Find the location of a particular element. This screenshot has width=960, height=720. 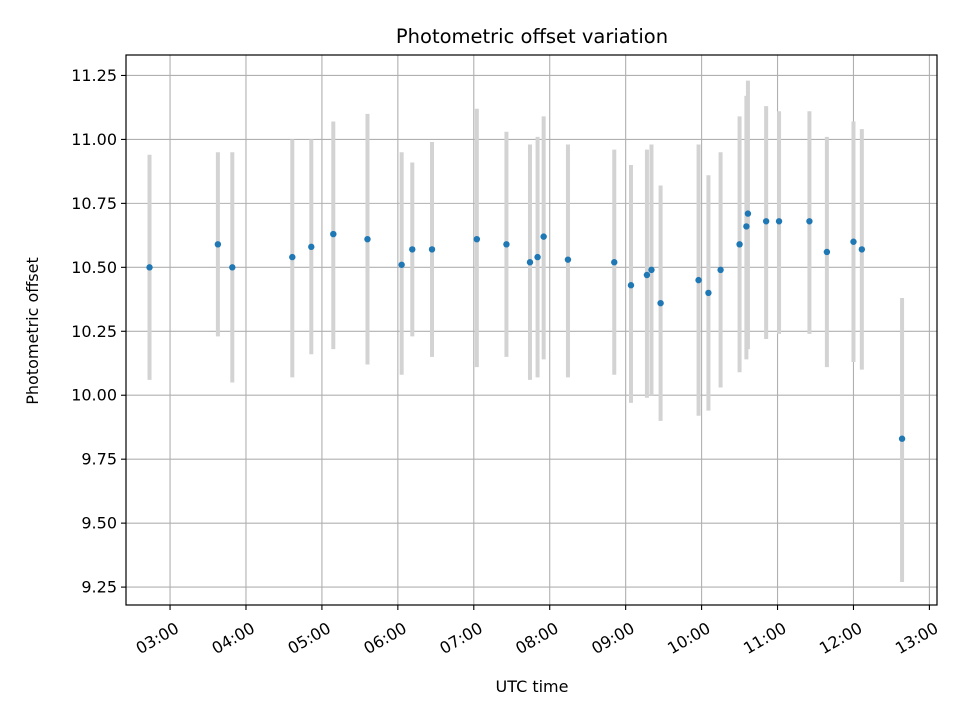

y-tick-label: 11.00 is located at coordinates (94, 139).